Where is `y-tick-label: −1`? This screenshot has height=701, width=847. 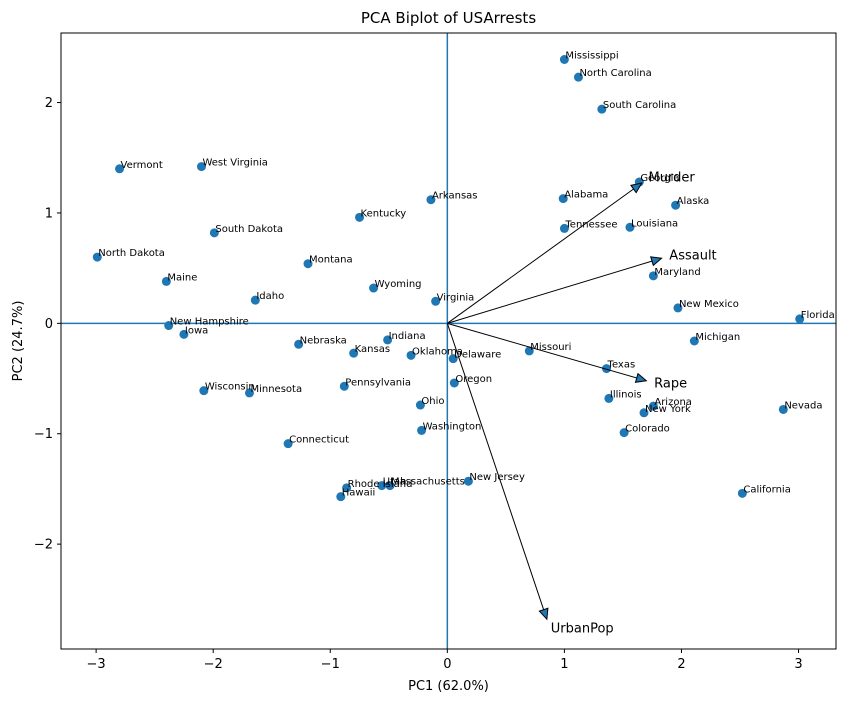 y-tick-label: −1 is located at coordinates (43, 434).